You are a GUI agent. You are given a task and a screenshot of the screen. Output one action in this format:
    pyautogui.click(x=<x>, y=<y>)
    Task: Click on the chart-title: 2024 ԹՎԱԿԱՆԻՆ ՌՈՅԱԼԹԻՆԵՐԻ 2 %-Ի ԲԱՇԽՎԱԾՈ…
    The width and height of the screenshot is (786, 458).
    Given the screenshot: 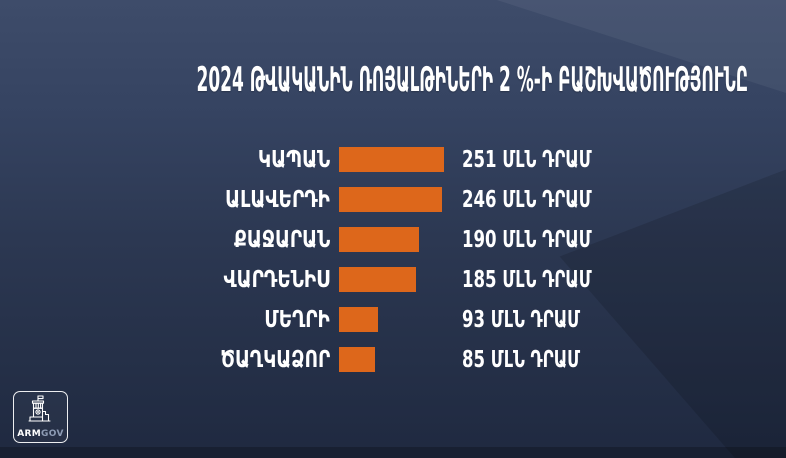 What is the action you would take?
    pyautogui.click(x=472, y=80)
    